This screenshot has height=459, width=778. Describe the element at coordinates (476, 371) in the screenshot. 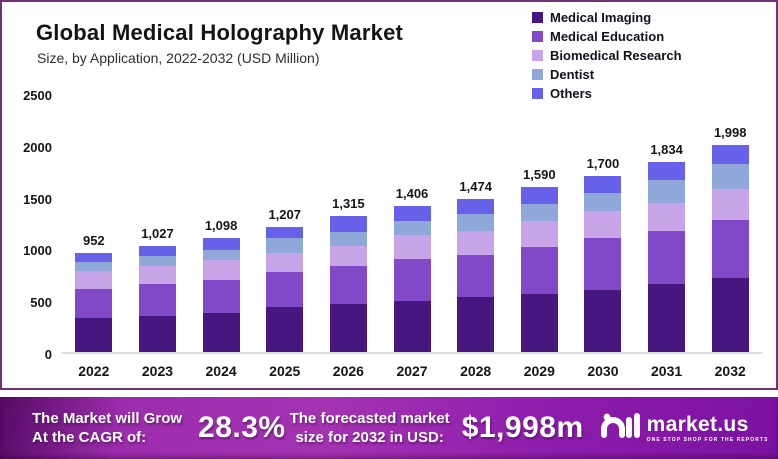

I see `x-axis-label: 2028` at that location.